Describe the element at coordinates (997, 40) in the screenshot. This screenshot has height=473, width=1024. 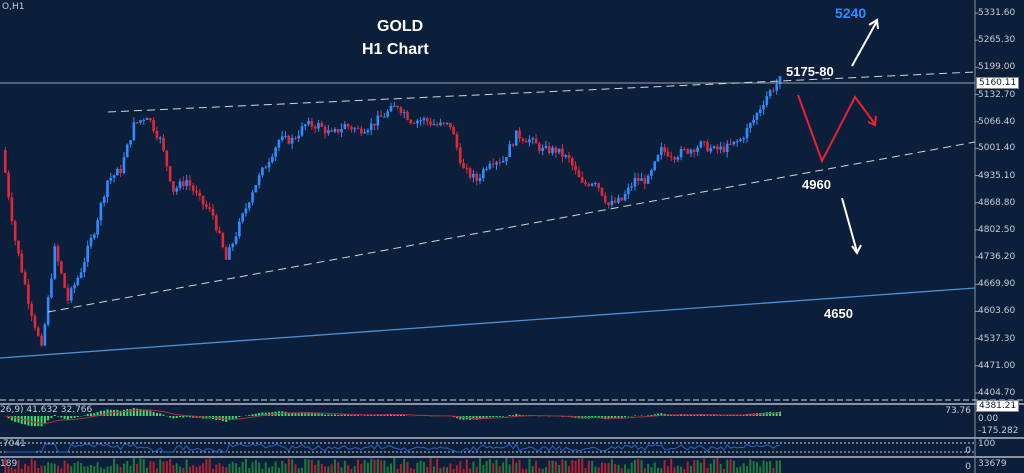
I see `price-axis-tick: 5265.30` at that location.